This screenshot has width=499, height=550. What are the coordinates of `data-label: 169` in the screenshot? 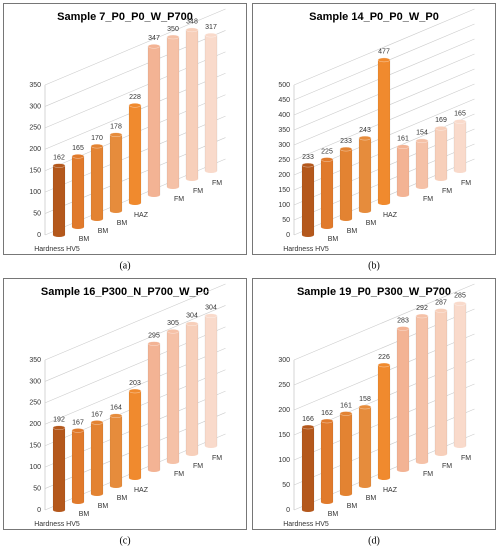 It's located at (441, 120).